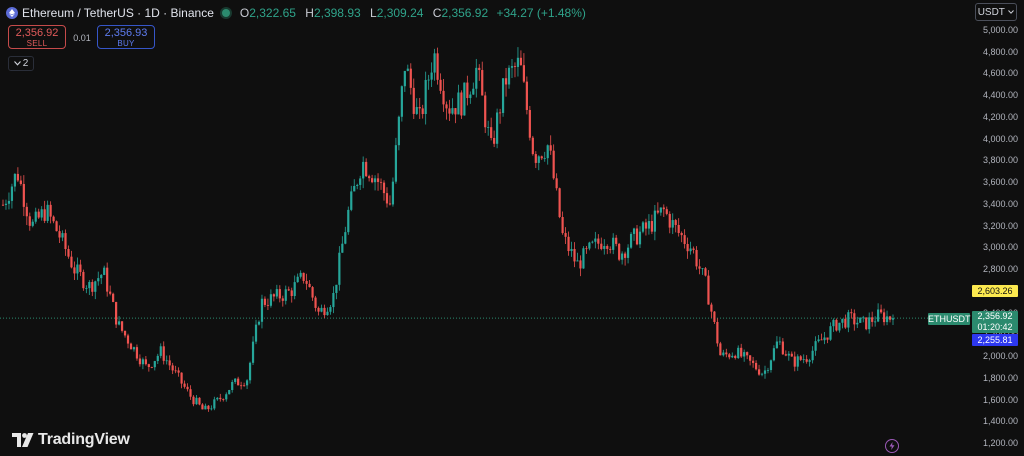  Describe the element at coordinates (21, 63) in the screenshot. I see `indicators-toggle-button: 2` at that location.